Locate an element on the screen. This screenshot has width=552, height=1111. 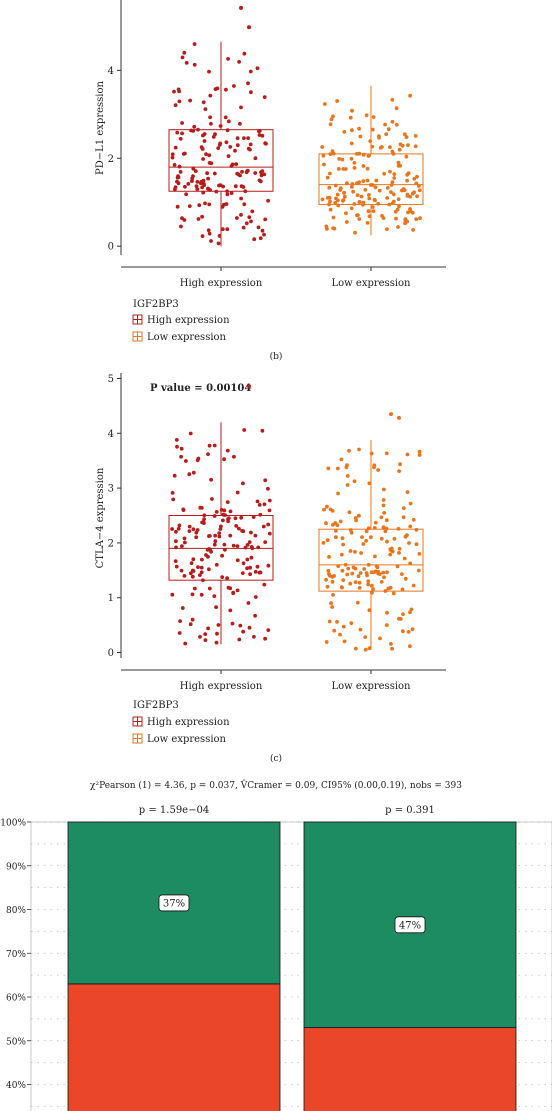
pd-l1-plot-axes: 0 2 4 is located at coordinates (277, 135).